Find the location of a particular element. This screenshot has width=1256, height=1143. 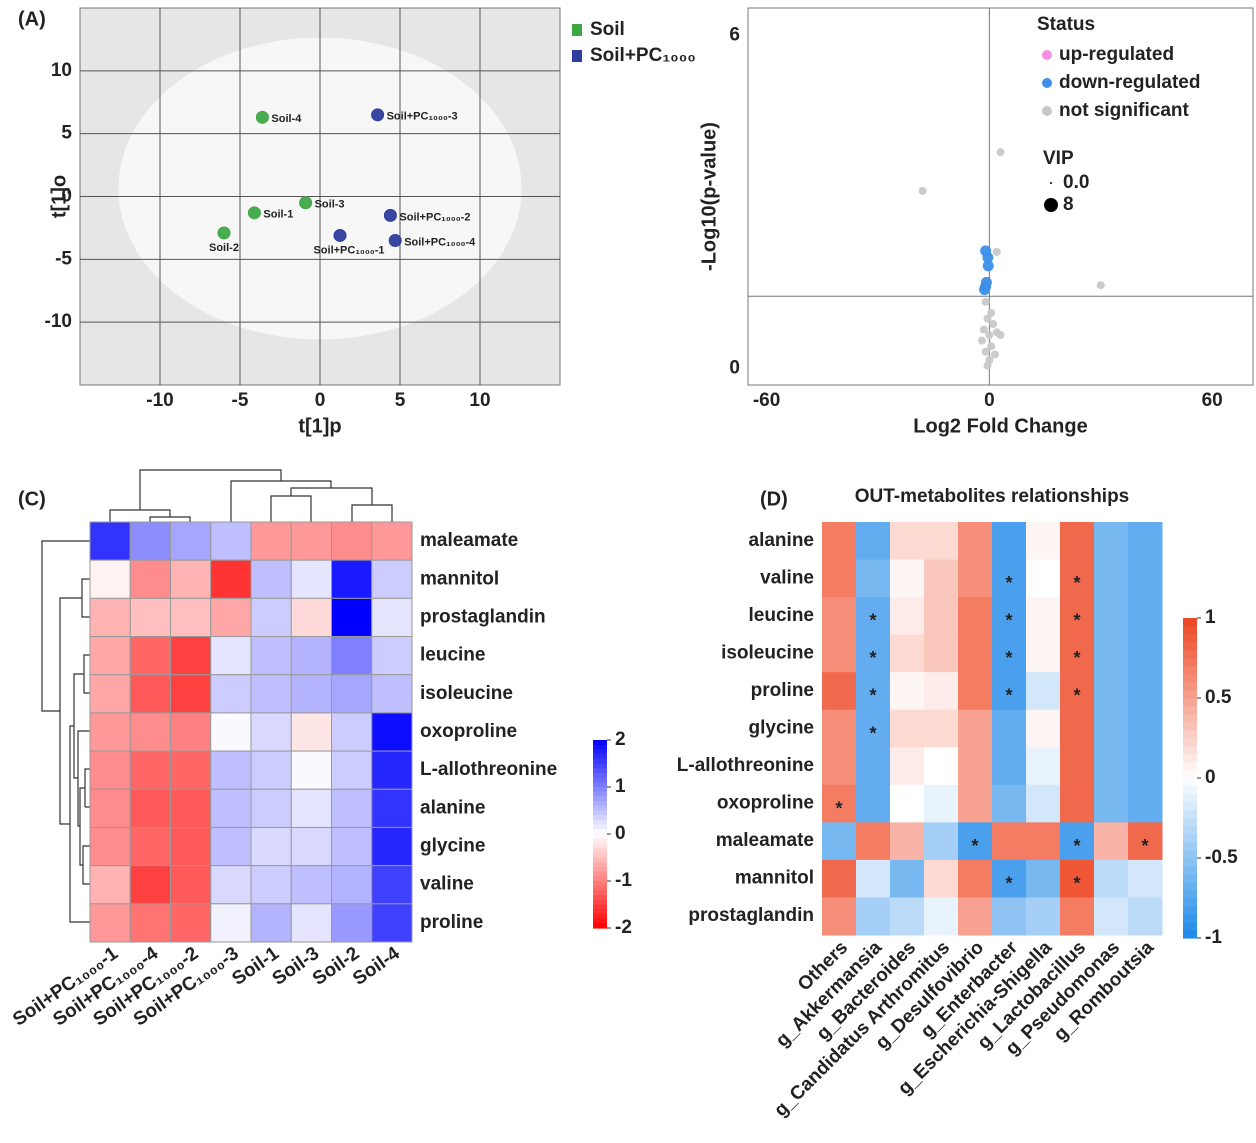

row-label: leucine is located at coordinates (781, 615).